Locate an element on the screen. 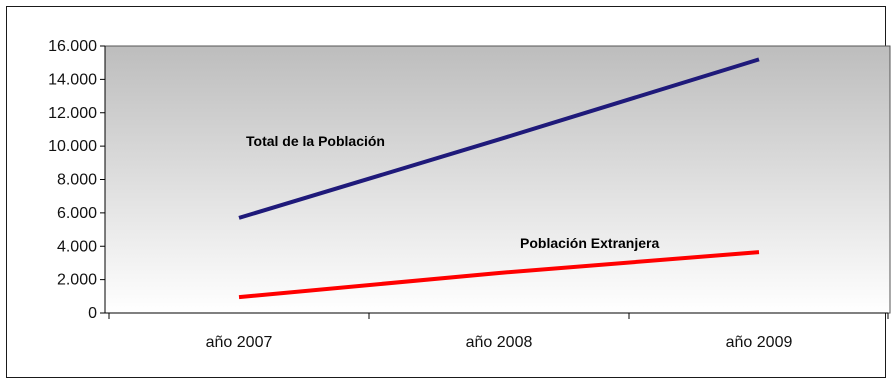 This screenshot has height=385, width=893. y-tick-label: 10.000 is located at coordinates (72, 146).